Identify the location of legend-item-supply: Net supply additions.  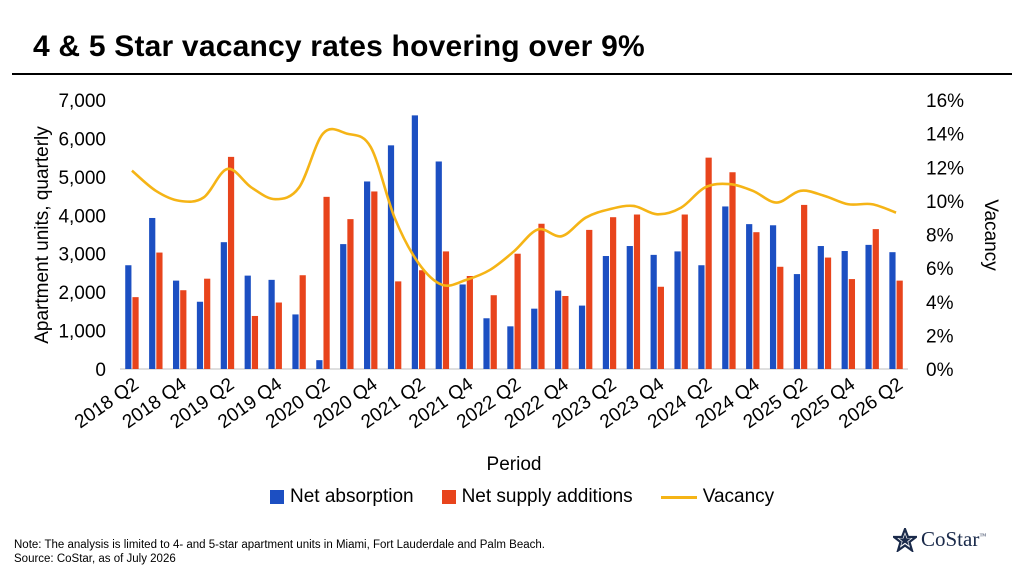
(537, 497).